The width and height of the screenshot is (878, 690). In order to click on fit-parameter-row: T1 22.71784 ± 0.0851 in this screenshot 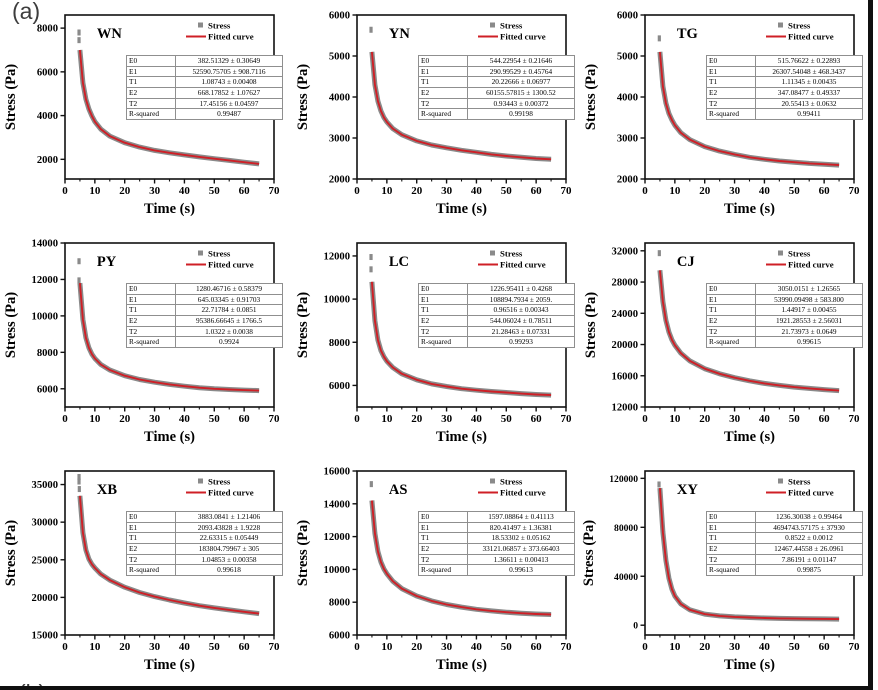, I will do `click(204, 310)`.